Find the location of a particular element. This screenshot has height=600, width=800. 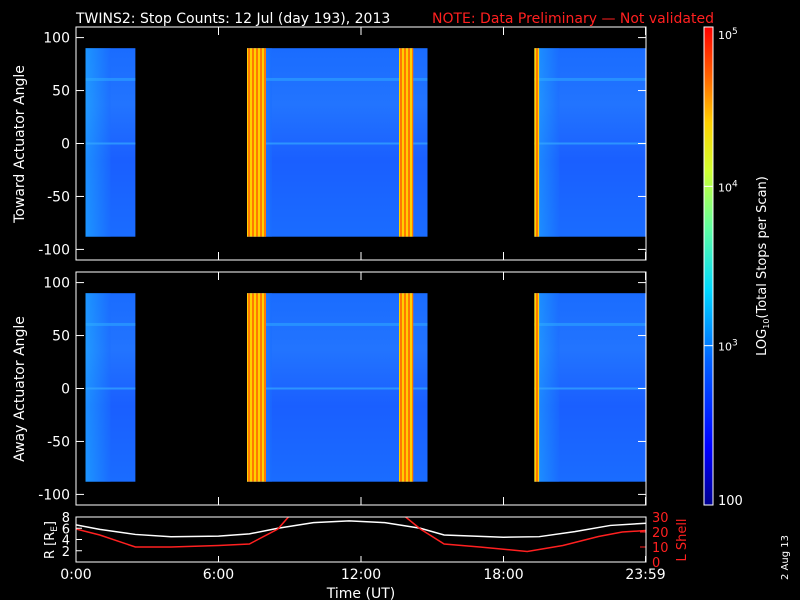

r-axis-label-sub: E is located at coordinates (55, 529).